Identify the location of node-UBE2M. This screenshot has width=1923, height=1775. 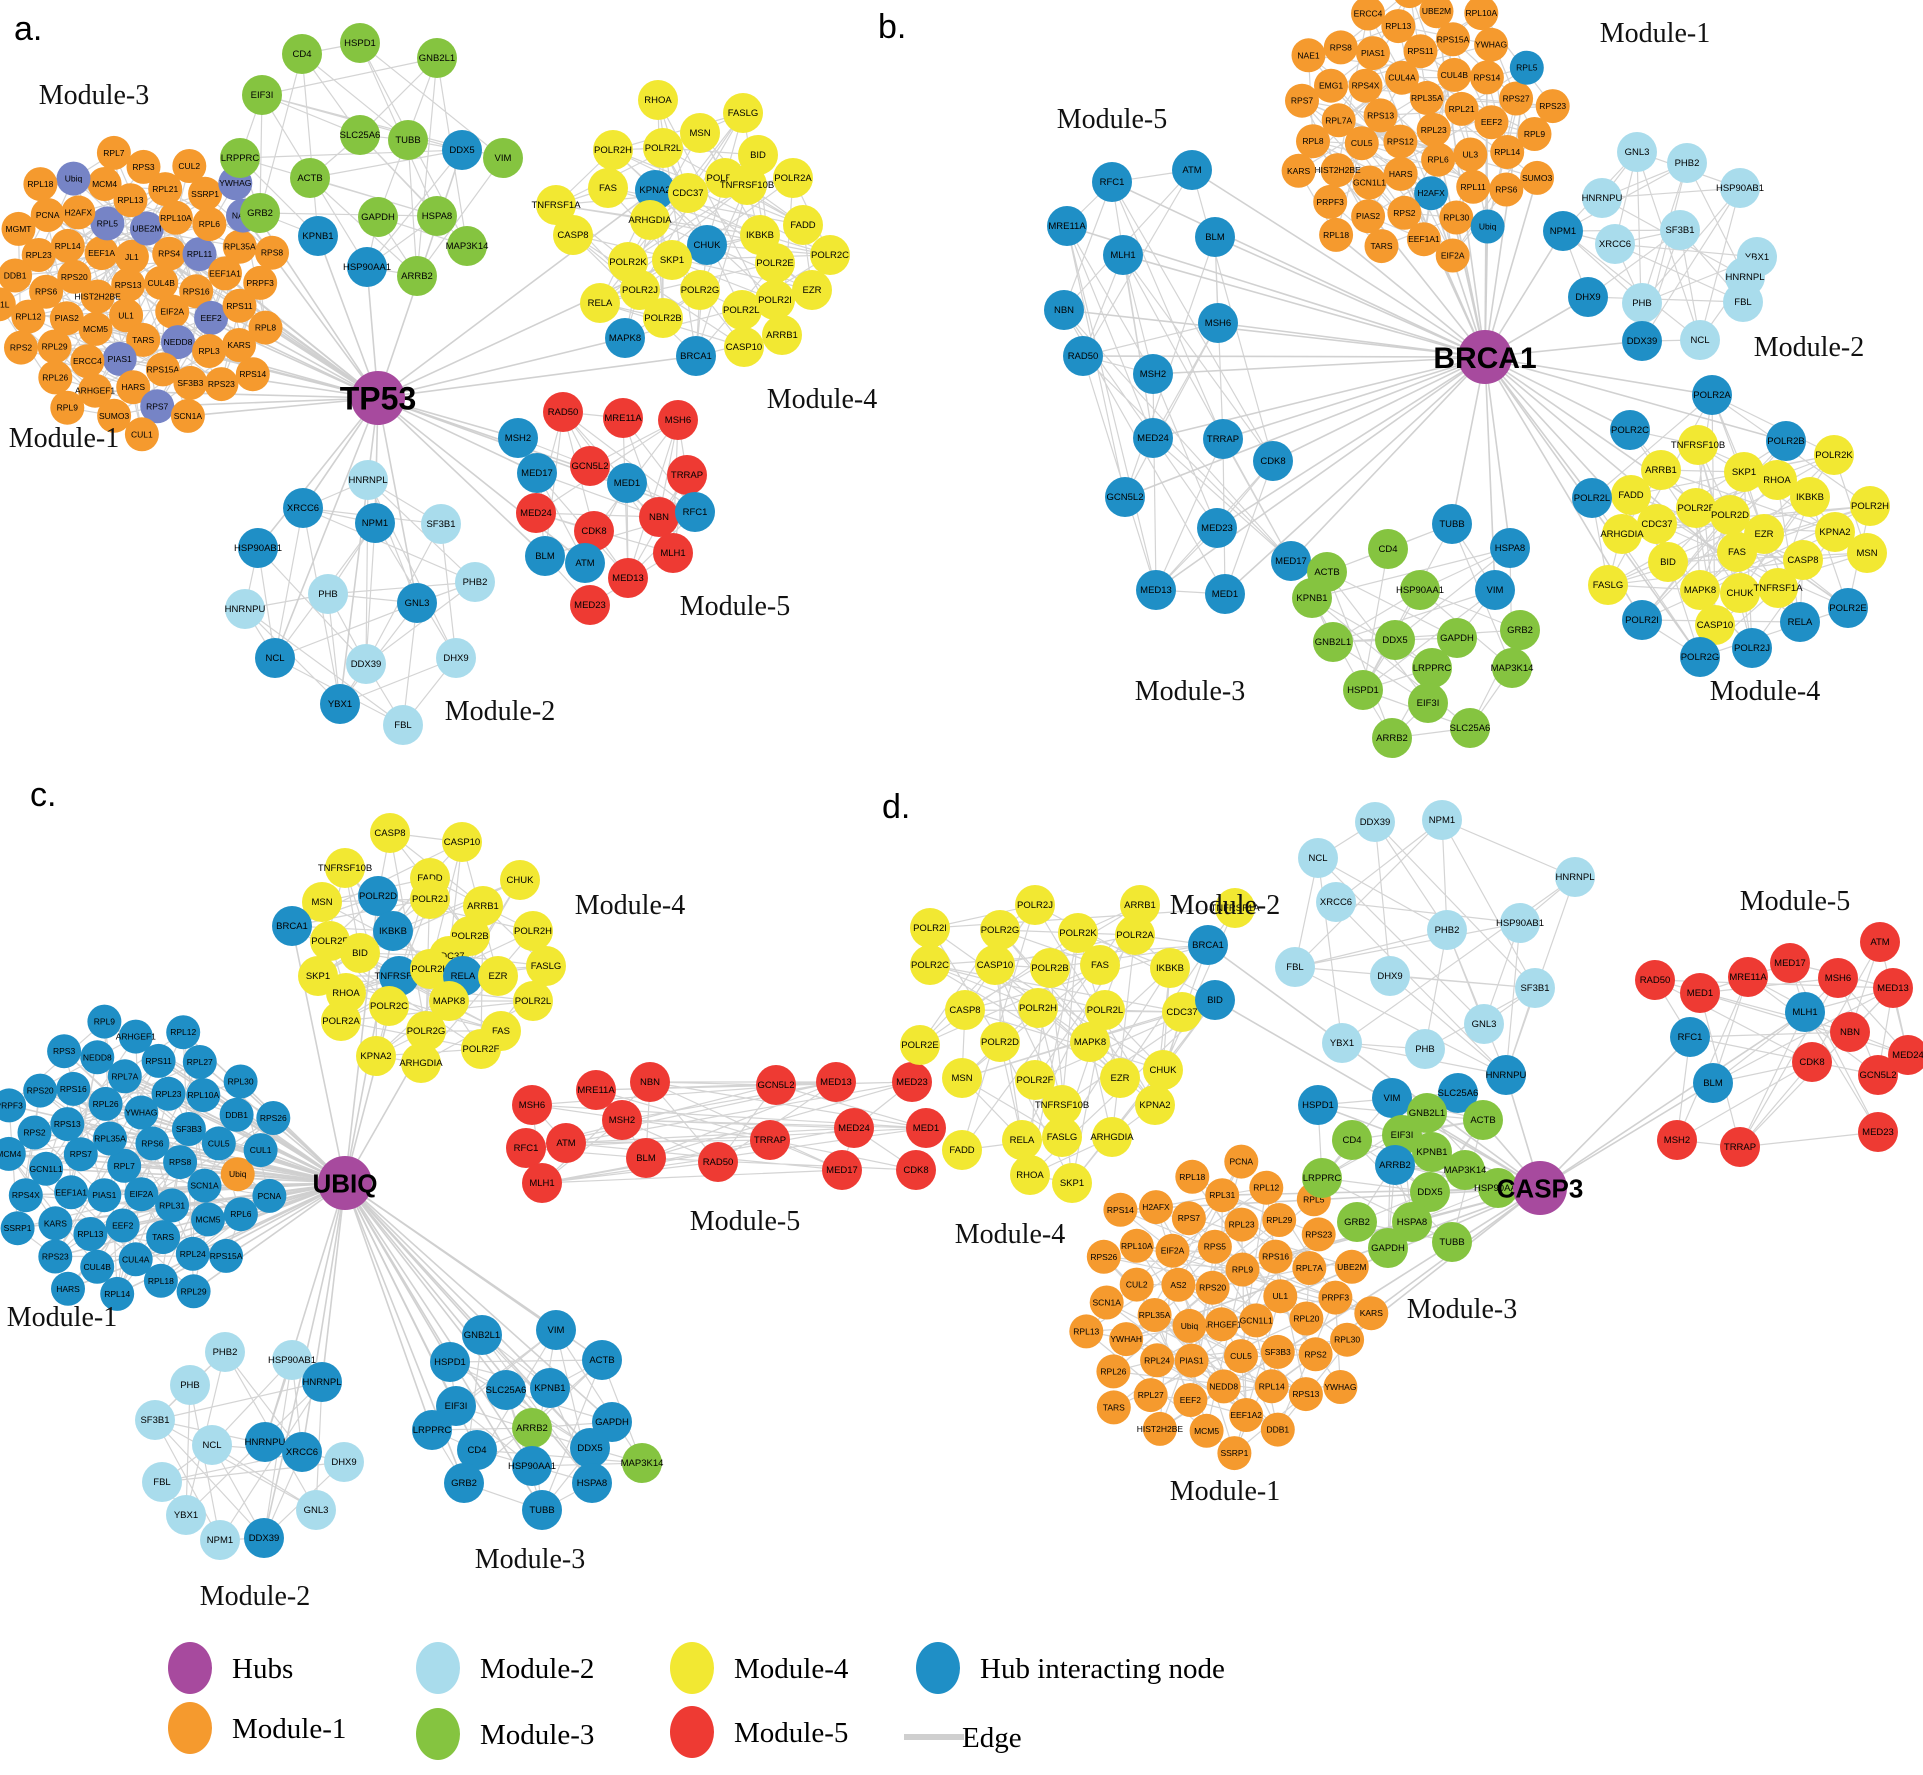
(146, 228).